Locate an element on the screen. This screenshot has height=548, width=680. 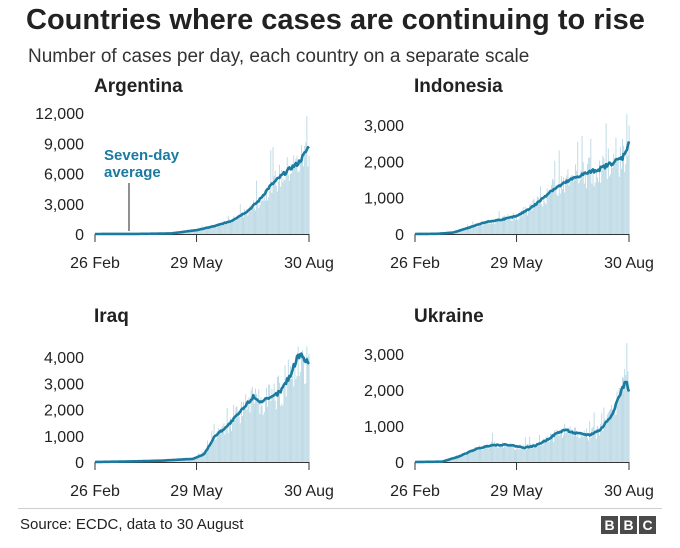
argentina-ytick-label: 3,000 is located at coordinates (64, 205).